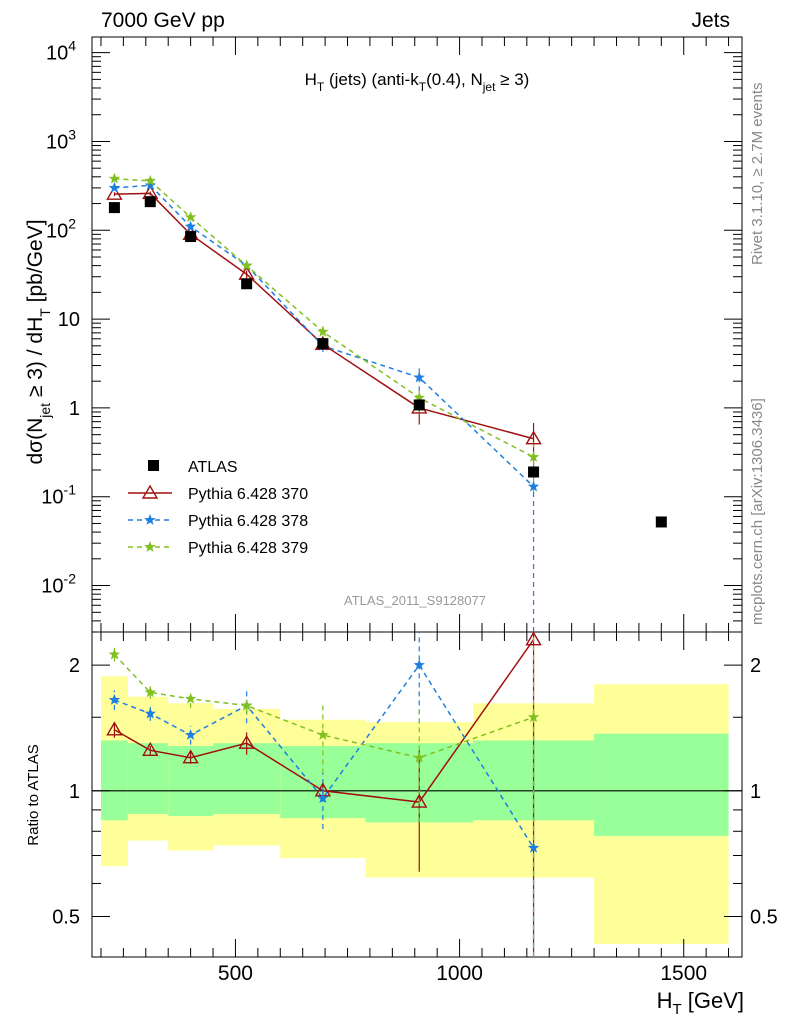 The image size is (786, 1024). I want to click on y-tick-exponent: 4, so click(72, 46).